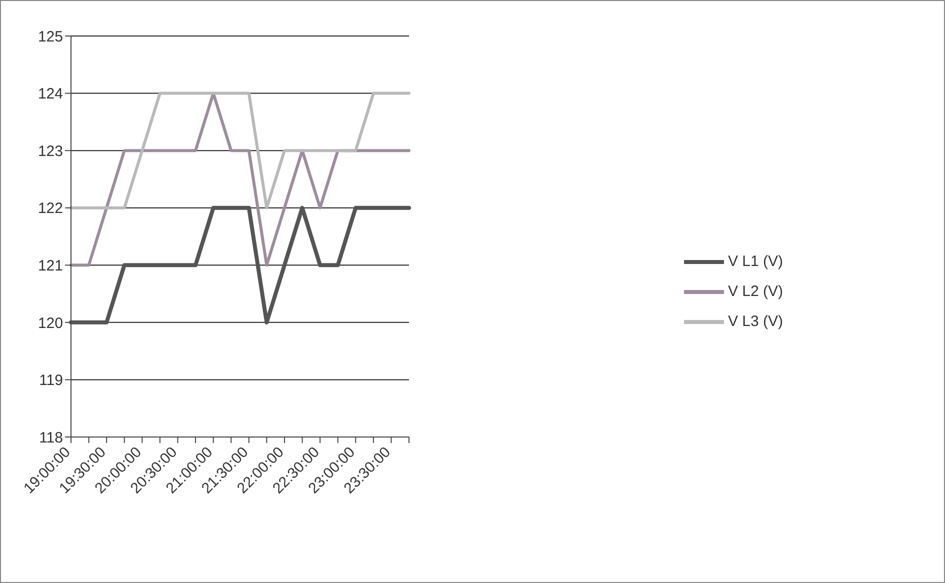 Image resolution: width=945 pixels, height=583 pixels. What do you see at coordinates (50, 151) in the screenshot?
I see `y-tick-label: 123` at bounding box center [50, 151].